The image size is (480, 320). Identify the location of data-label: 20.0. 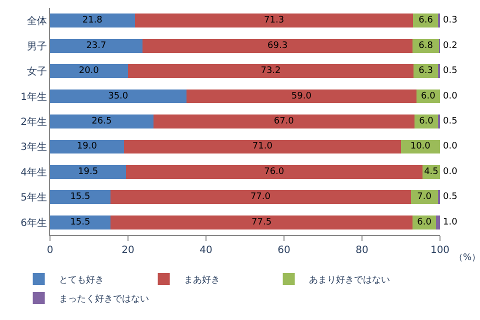
(89, 71).